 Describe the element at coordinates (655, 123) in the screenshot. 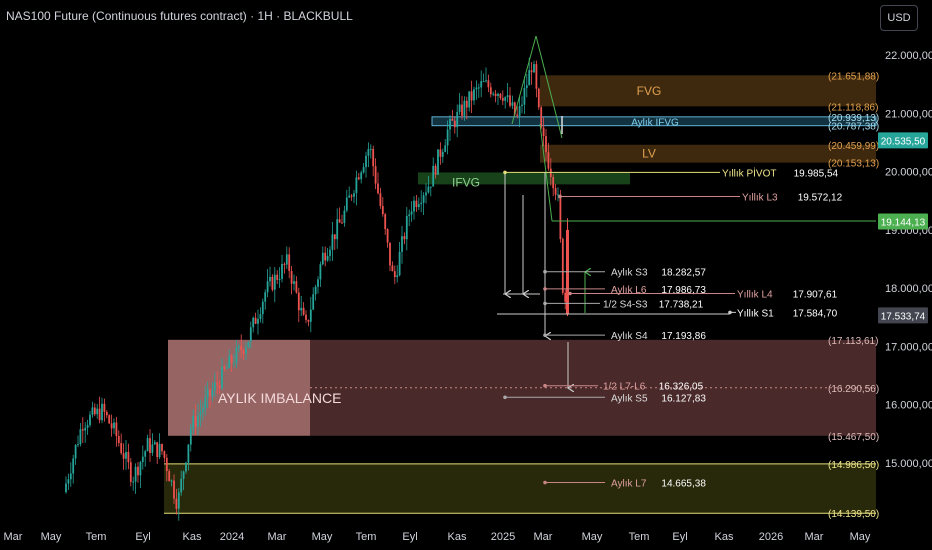

I see `zone-ayl-k-ifvg: Aylık IFVG (20.939,13)(20.787,38)` at that location.